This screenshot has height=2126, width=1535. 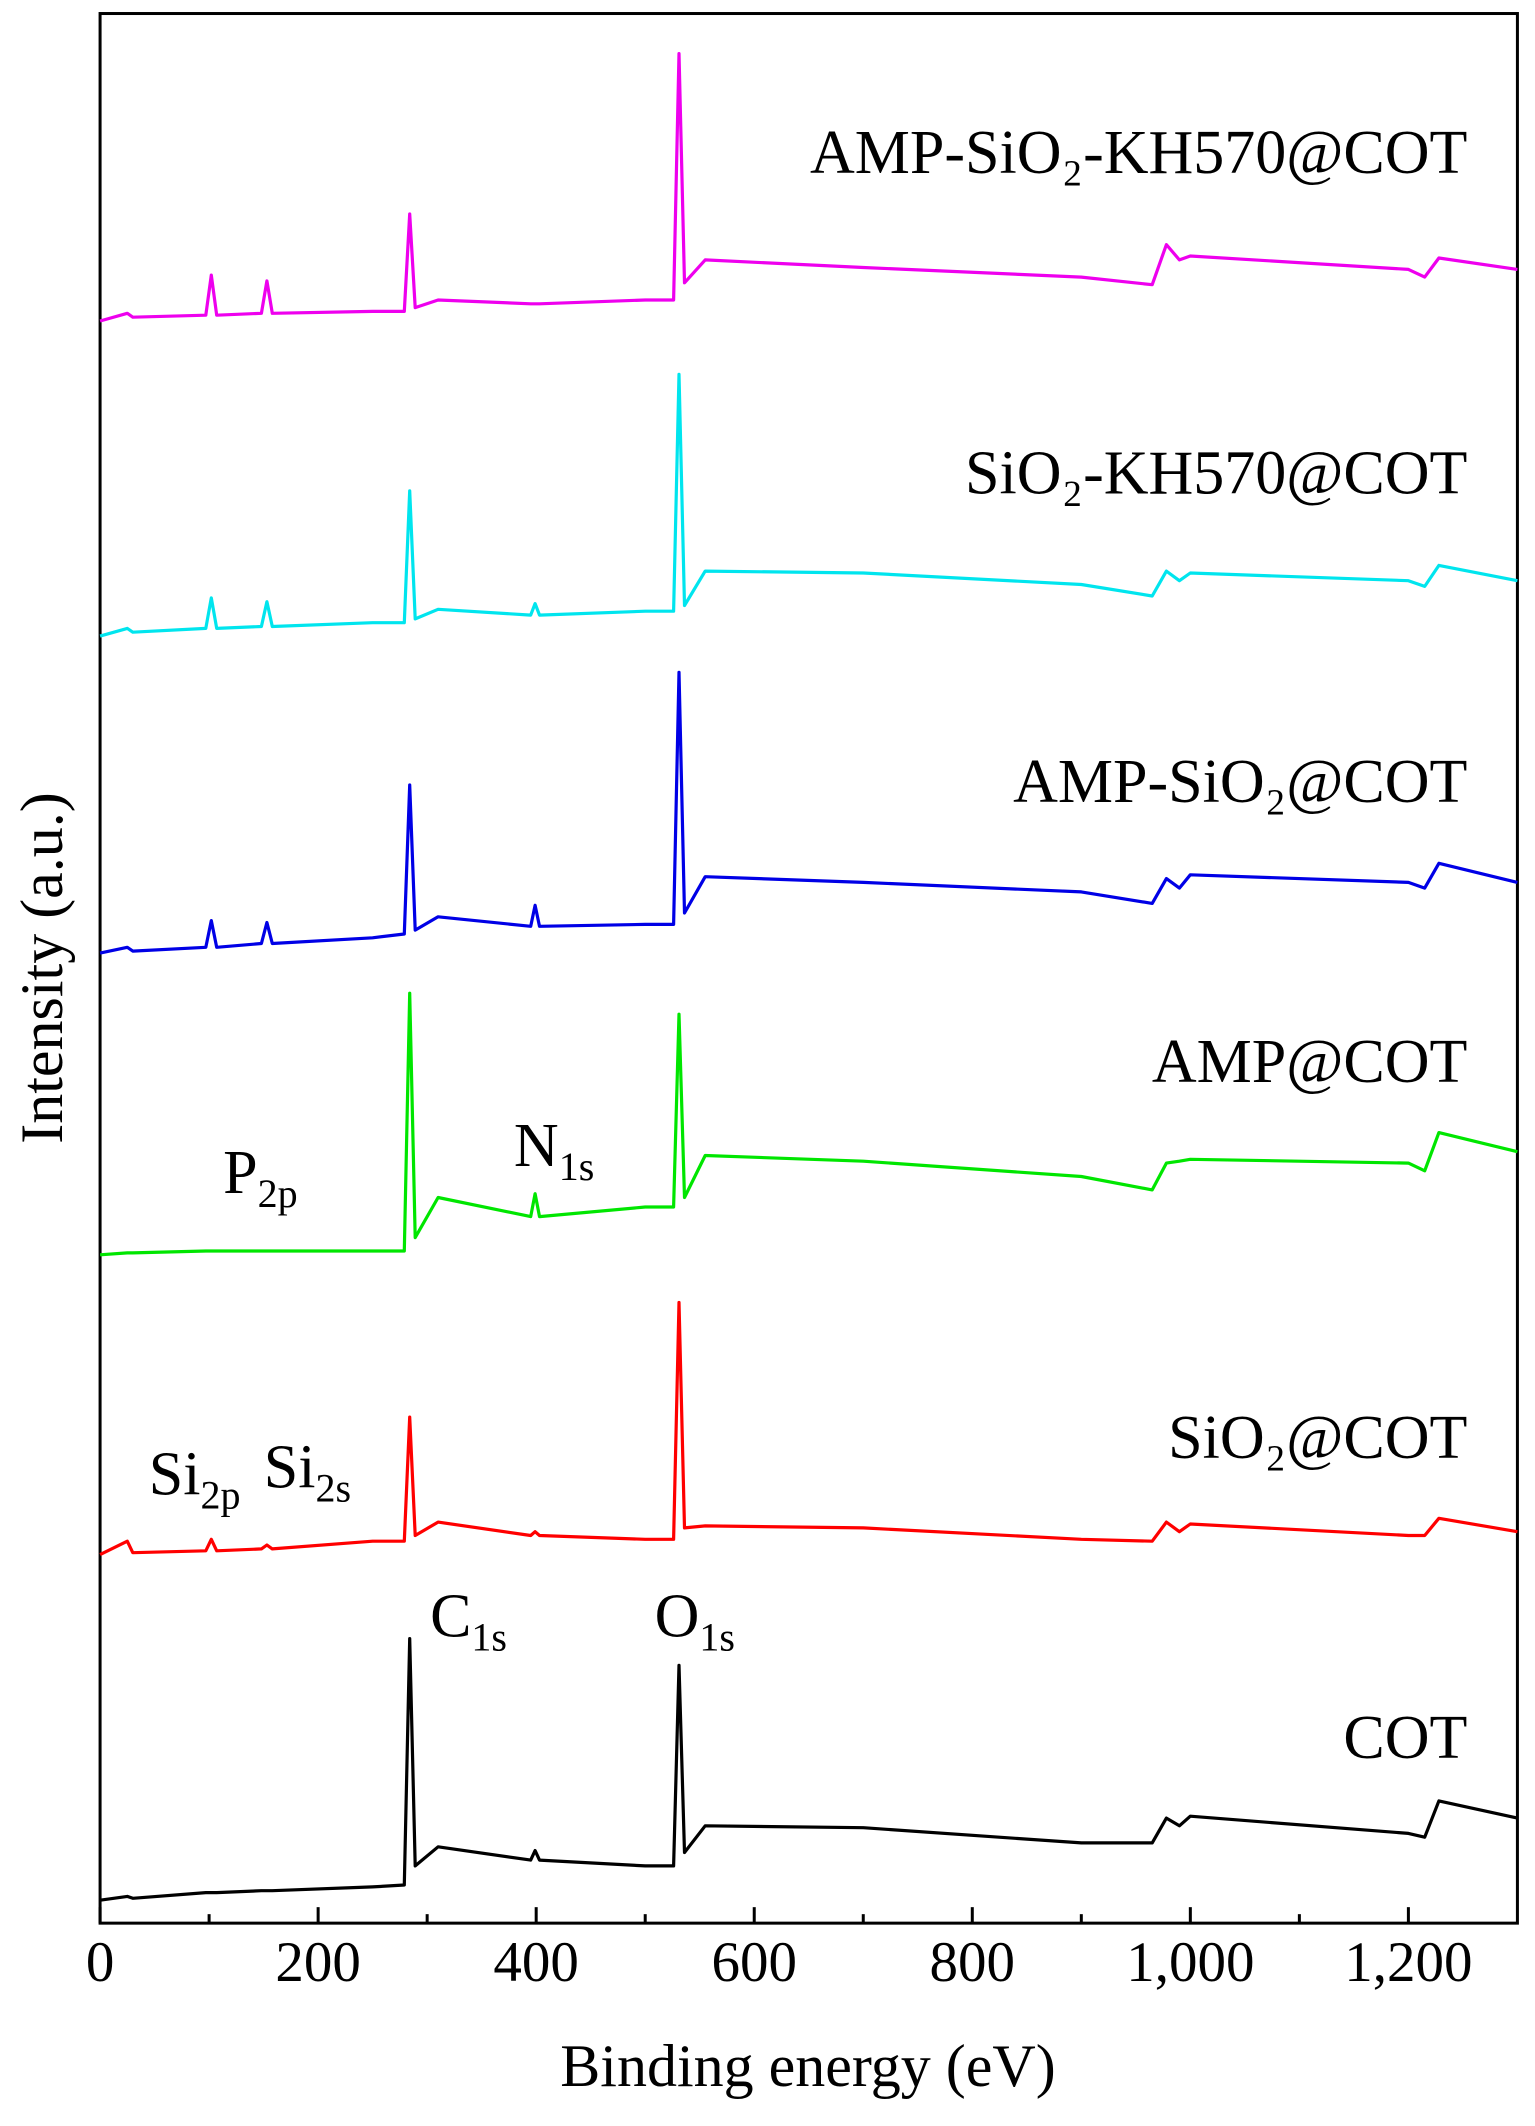 I want to click on peak-annotation: P2p, so click(x=260, y=1177).